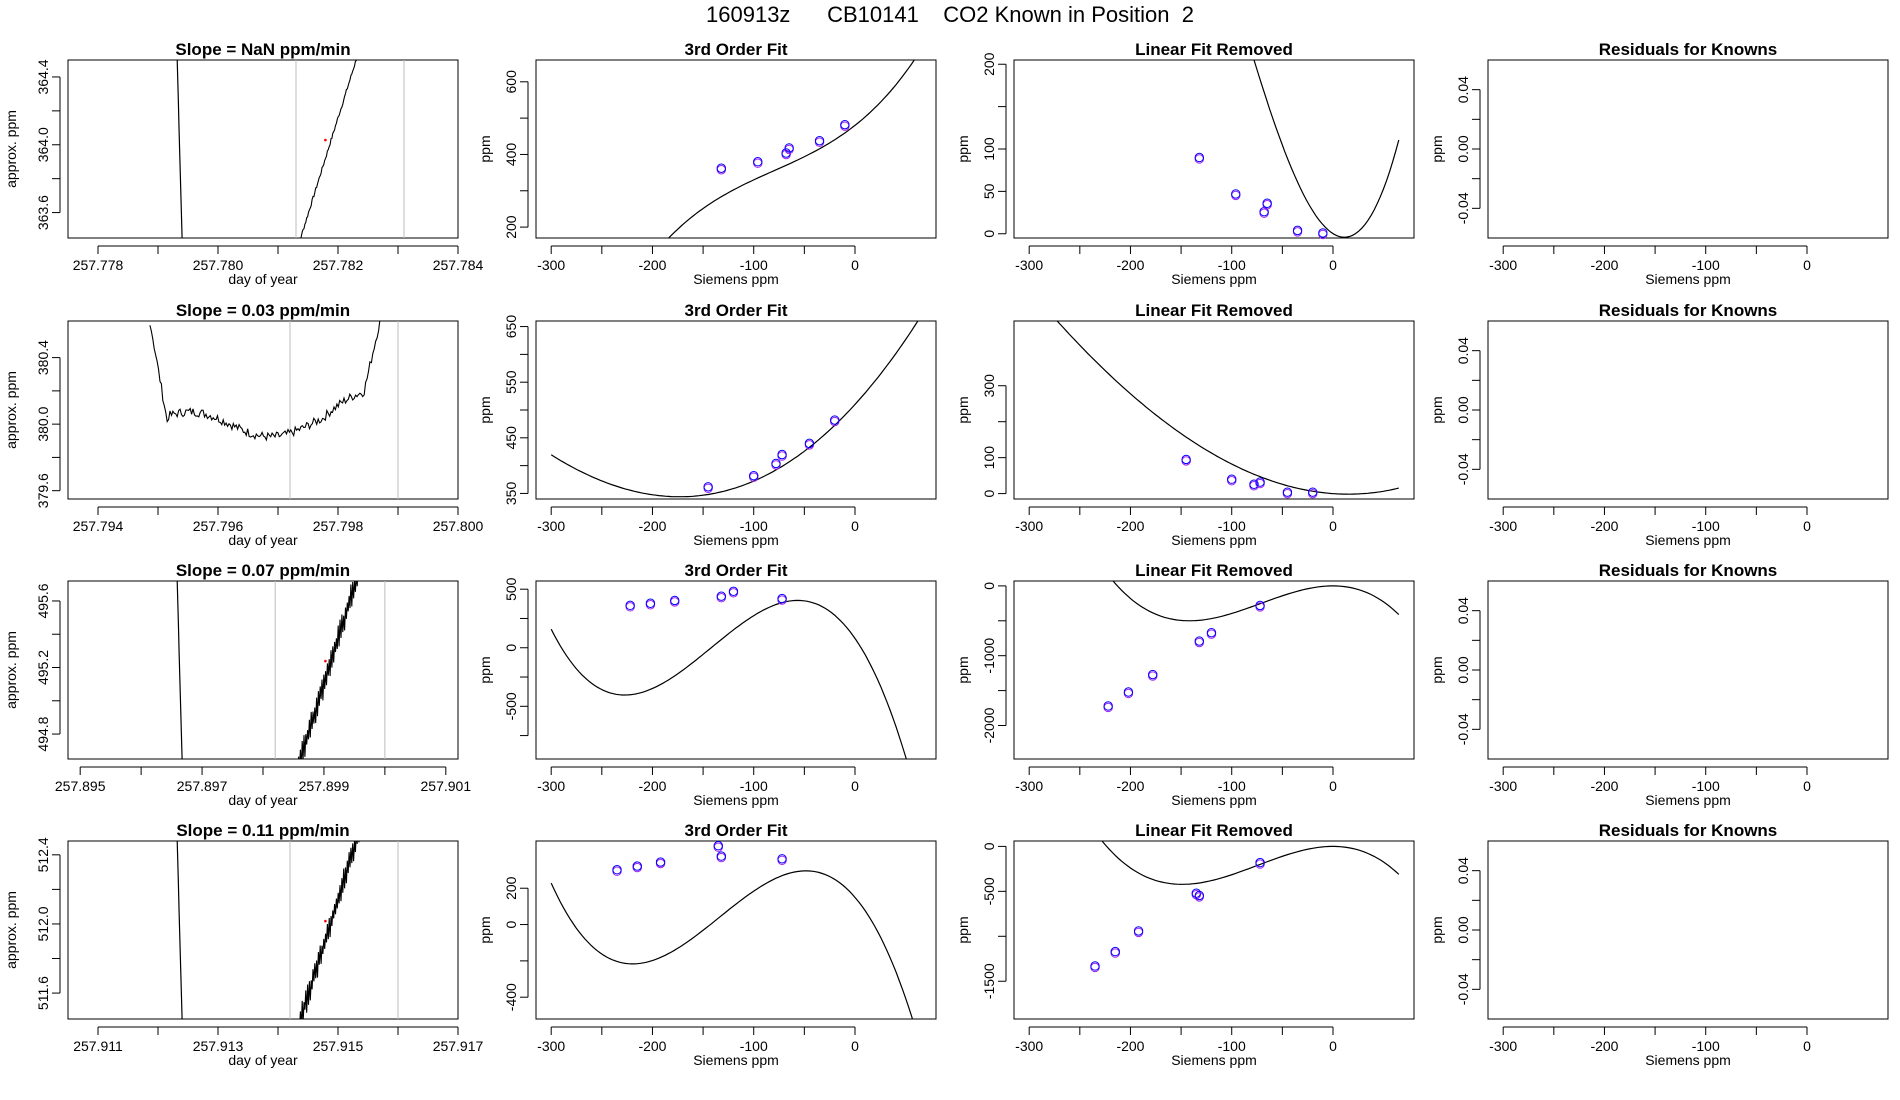 This screenshot has width=1900, height=1100. What do you see at coordinates (736, 310) in the screenshot?
I see `panel-r1c1-title: 3rd Order Fit` at bounding box center [736, 310].